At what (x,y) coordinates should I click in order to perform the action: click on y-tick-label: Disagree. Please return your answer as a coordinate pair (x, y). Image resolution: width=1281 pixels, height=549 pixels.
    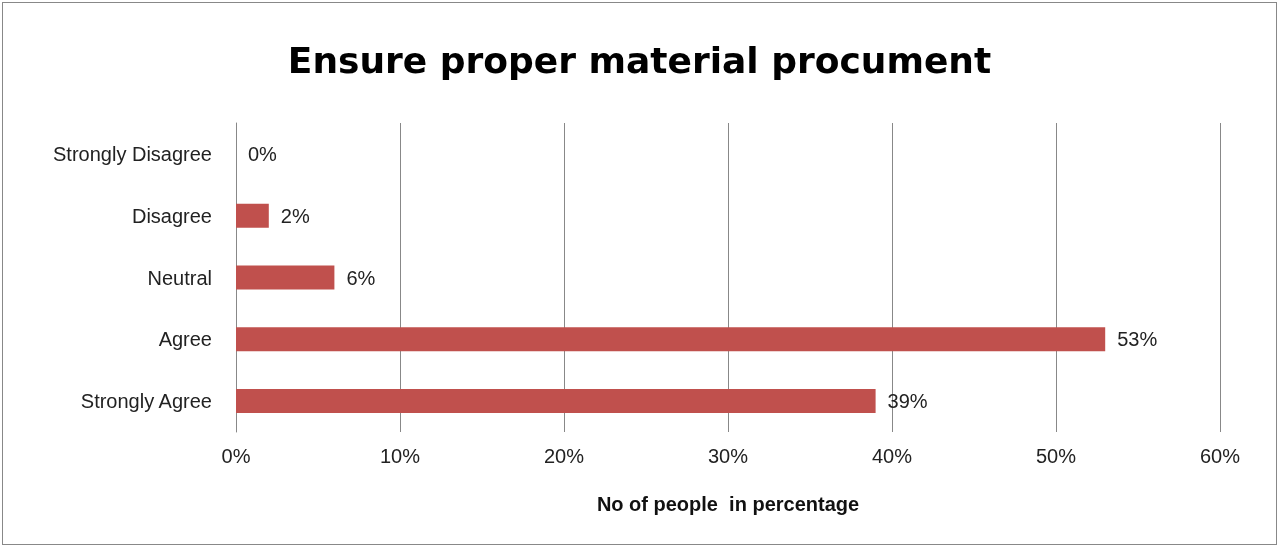
    Looking at the image, I should click on (171, 215).